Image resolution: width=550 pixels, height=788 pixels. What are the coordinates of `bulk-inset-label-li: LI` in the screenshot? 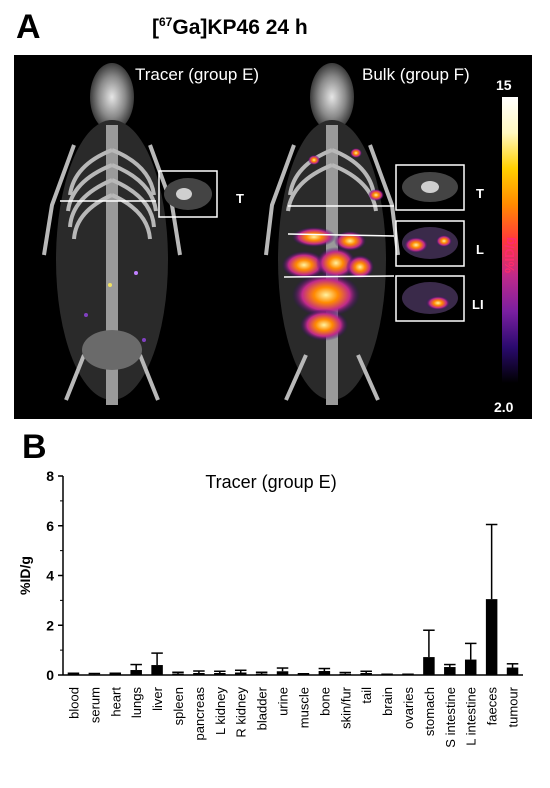 It's located at (478, 304).